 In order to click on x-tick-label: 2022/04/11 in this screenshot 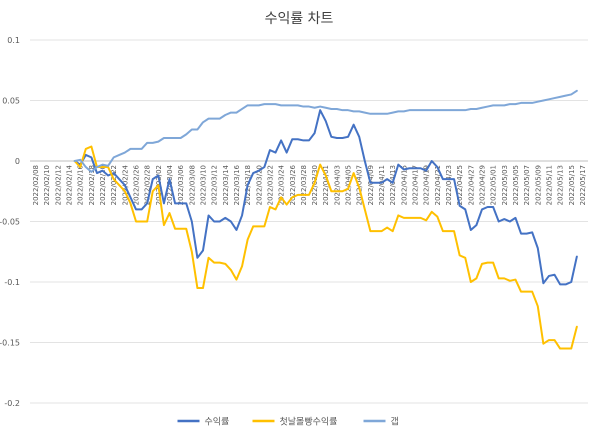, I will do `click(382, 185)`.